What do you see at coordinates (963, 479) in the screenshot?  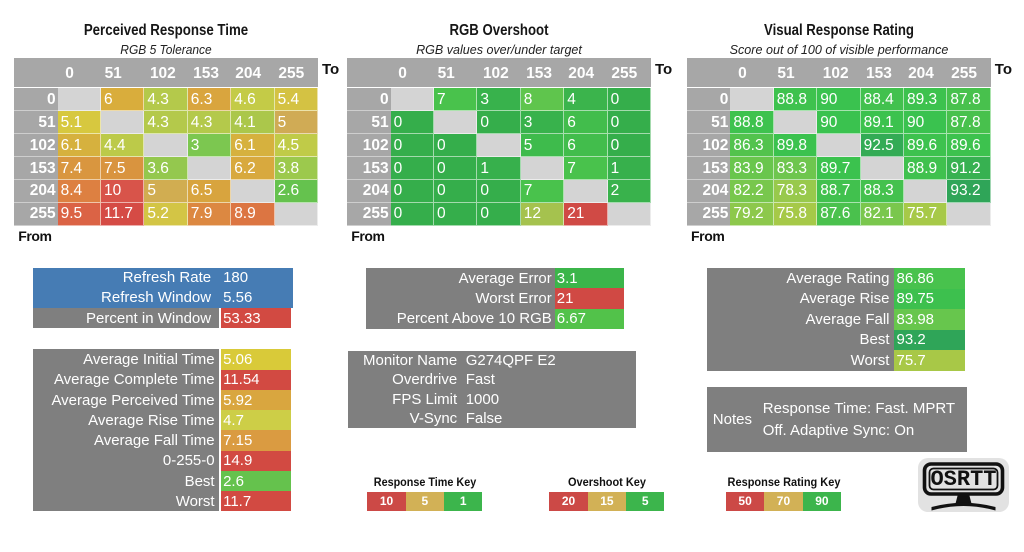 I see `svg-text: OSRTT` at bounding box center [963, 479].